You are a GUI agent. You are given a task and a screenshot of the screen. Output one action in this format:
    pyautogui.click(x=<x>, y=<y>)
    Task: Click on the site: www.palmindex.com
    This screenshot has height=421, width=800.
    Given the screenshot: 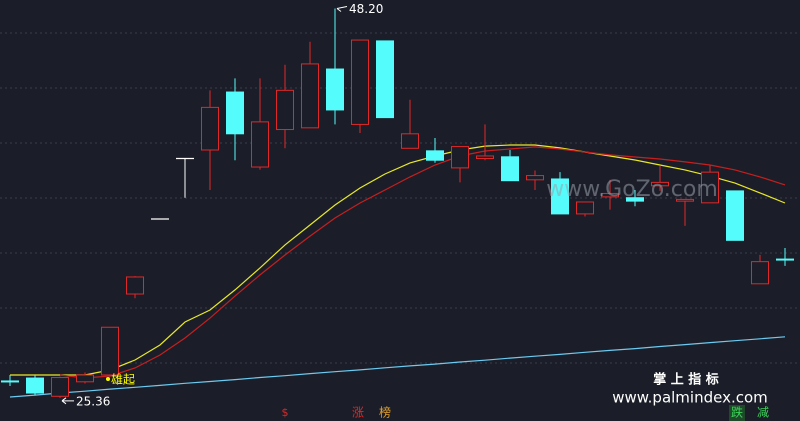 What is the action you would take?
    pyautogui.click(x=690, y=398)
    